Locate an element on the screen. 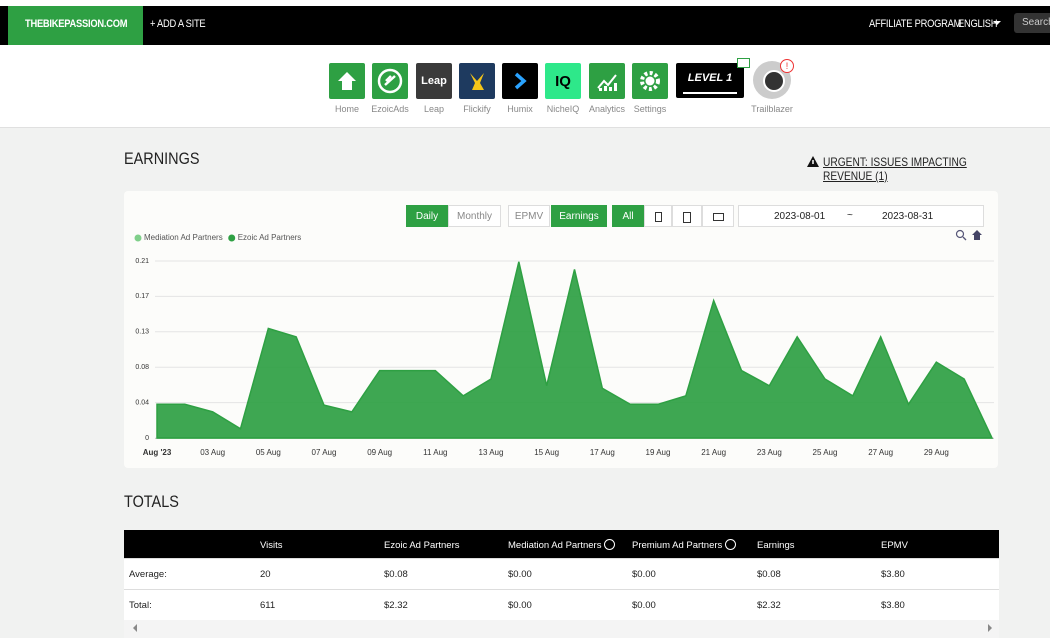  header-cell: Ezoic Ad Partners is located at coordinates (422, 545).